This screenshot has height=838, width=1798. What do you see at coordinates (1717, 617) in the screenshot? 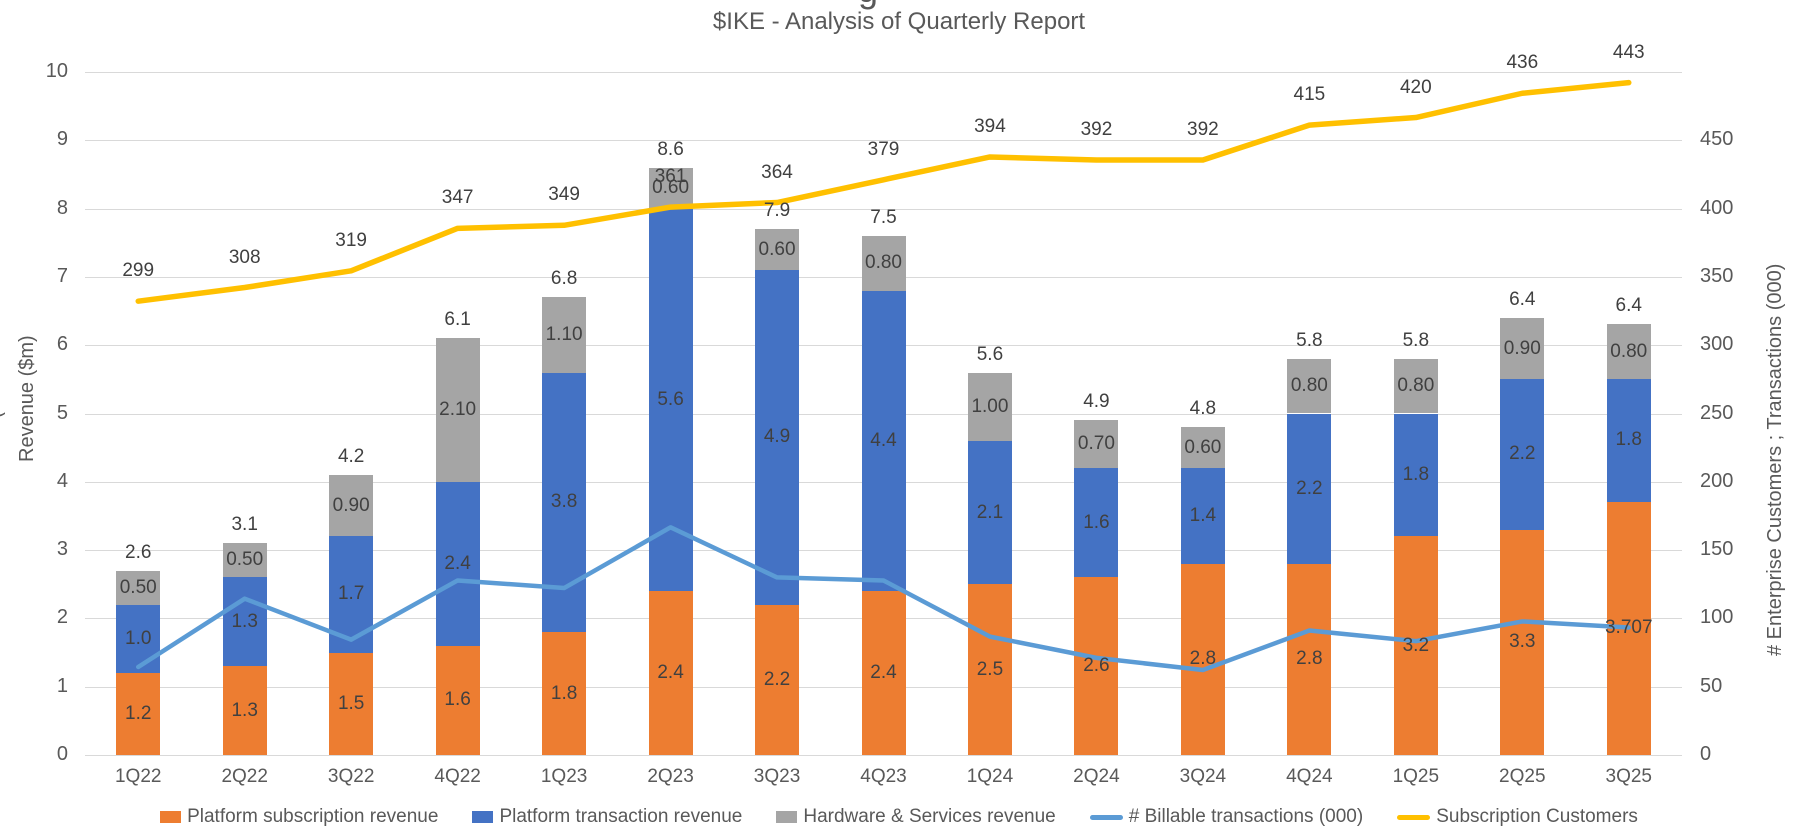
I see `right-axis-tick-label: 100` at bounding box center [1717, 617].